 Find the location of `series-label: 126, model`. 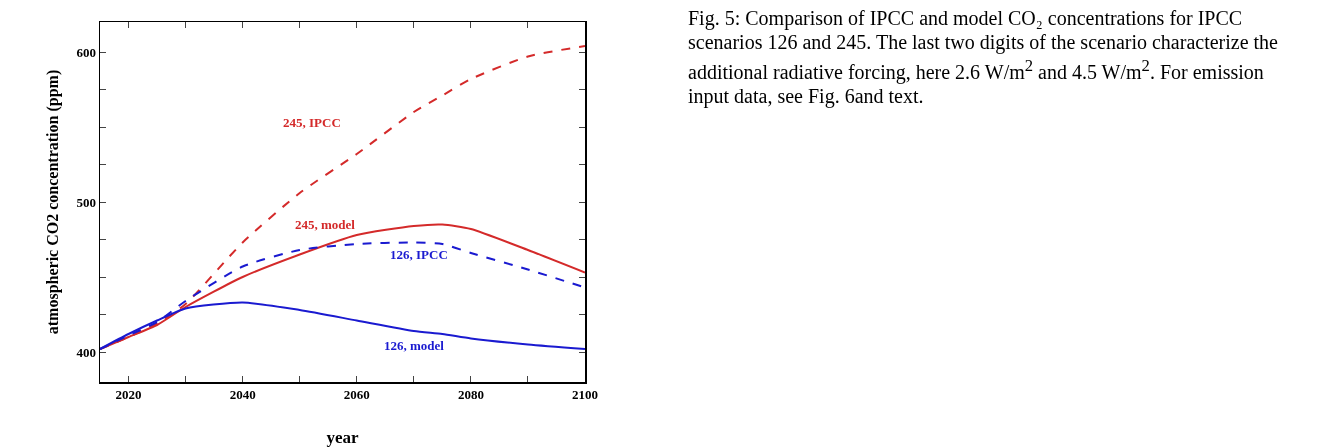

series-label: 126, model is located at coordinates (414, 345).